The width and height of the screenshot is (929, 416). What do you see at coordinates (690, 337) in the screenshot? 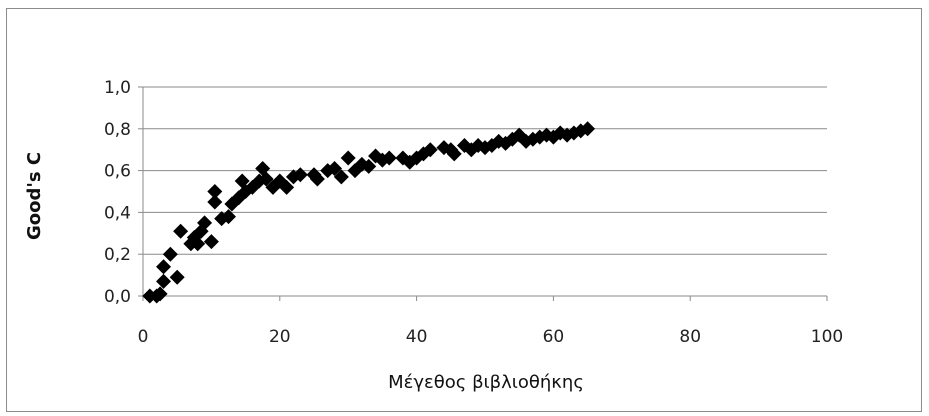
I see `x-tick-label: 80` at bounding box center [690, 337].